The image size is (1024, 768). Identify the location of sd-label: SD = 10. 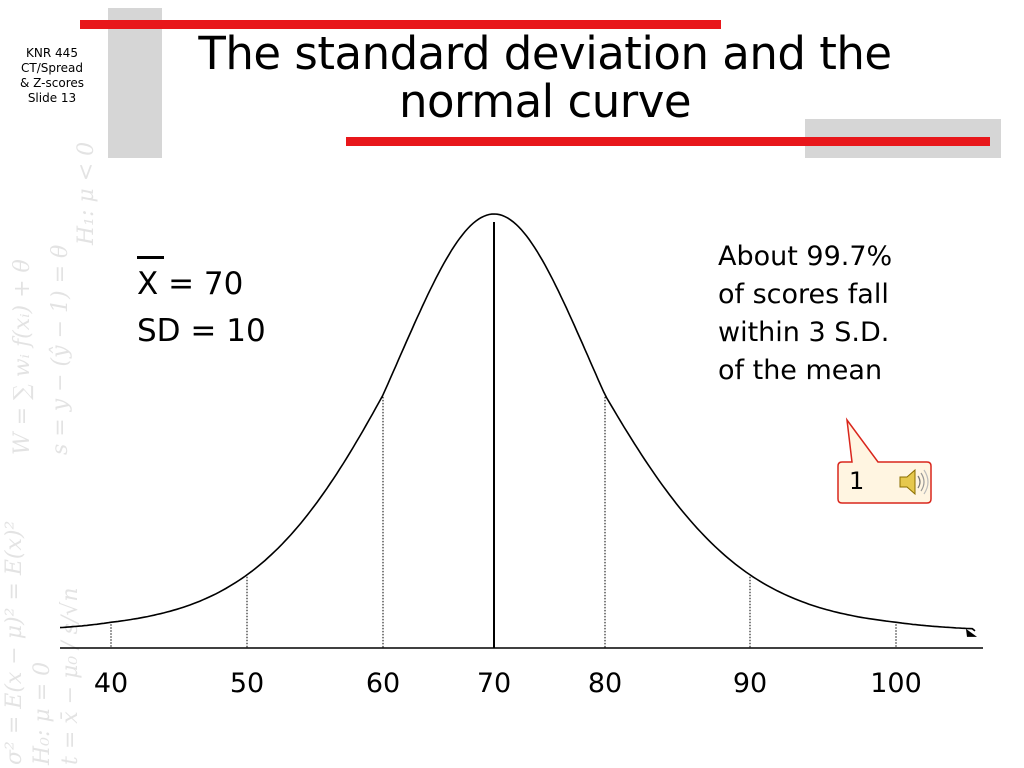
(201, 331).